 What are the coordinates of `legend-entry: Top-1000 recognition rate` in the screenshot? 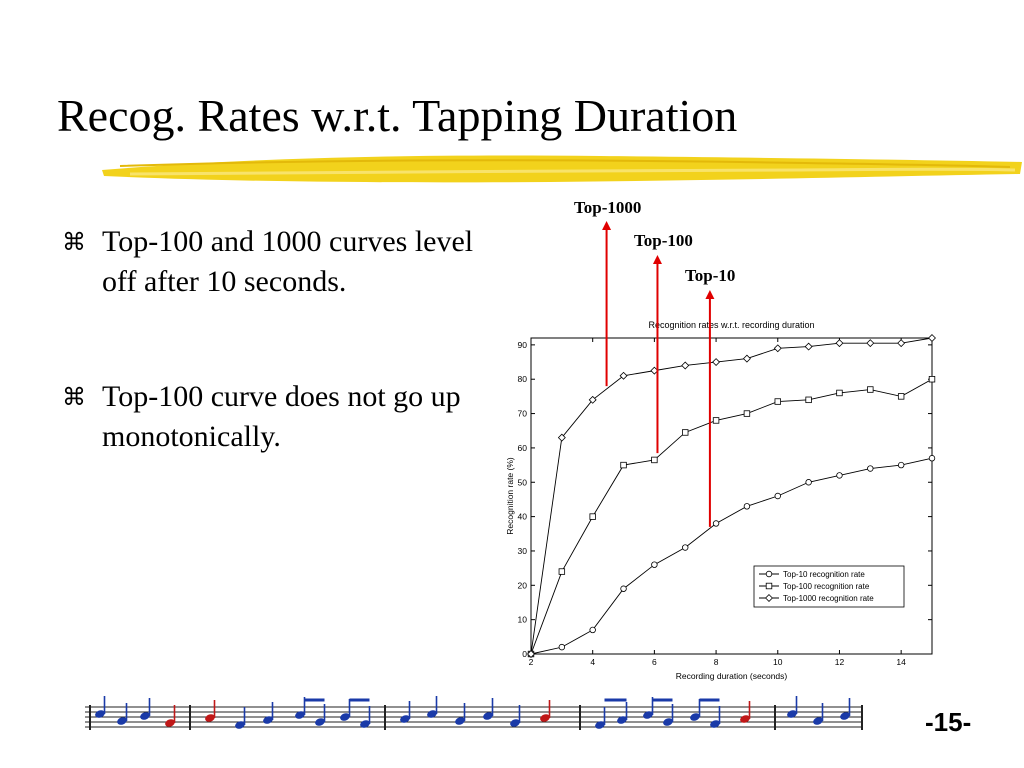 It's located at (828, 598).